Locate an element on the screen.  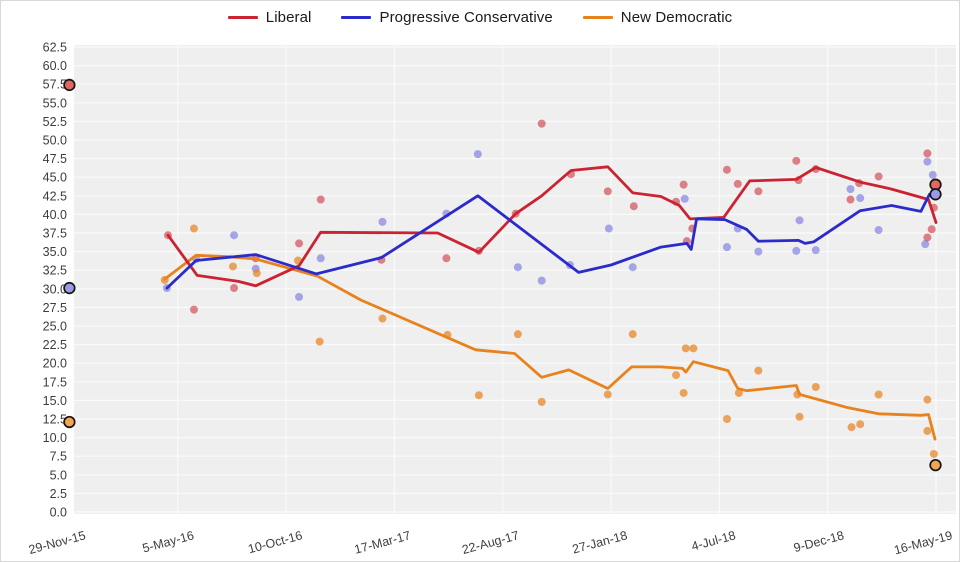
y-tick-label: 7.5 is located at coordinates (58, 457).